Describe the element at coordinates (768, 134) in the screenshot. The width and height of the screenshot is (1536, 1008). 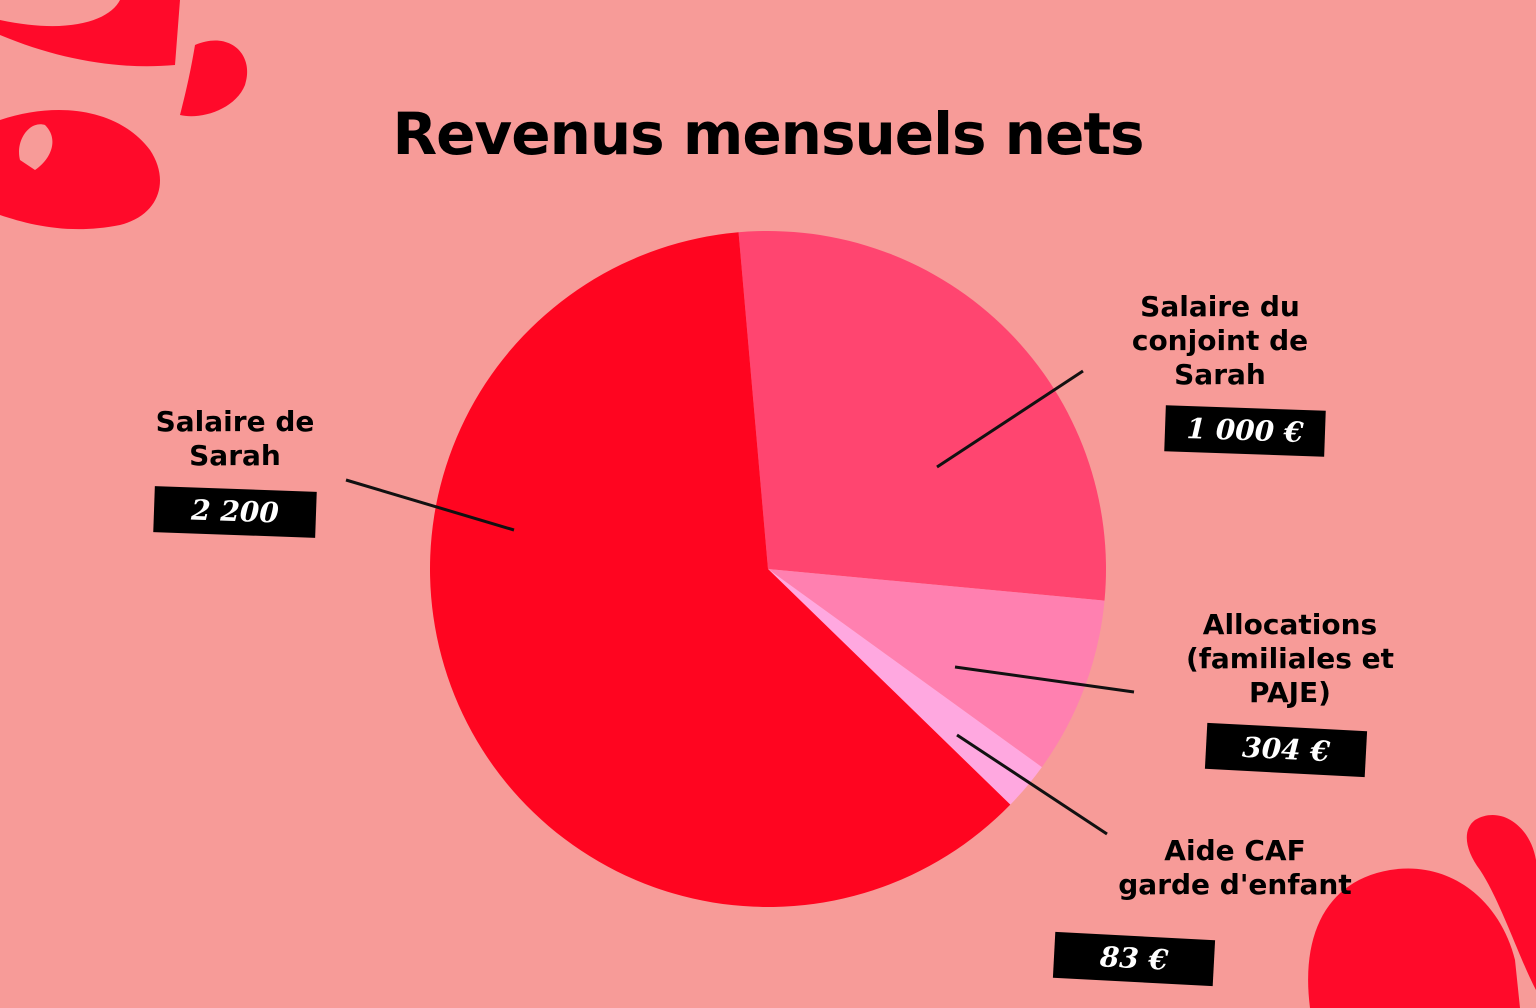
I see `chart-title: Revenus mensuels nets` at that location.